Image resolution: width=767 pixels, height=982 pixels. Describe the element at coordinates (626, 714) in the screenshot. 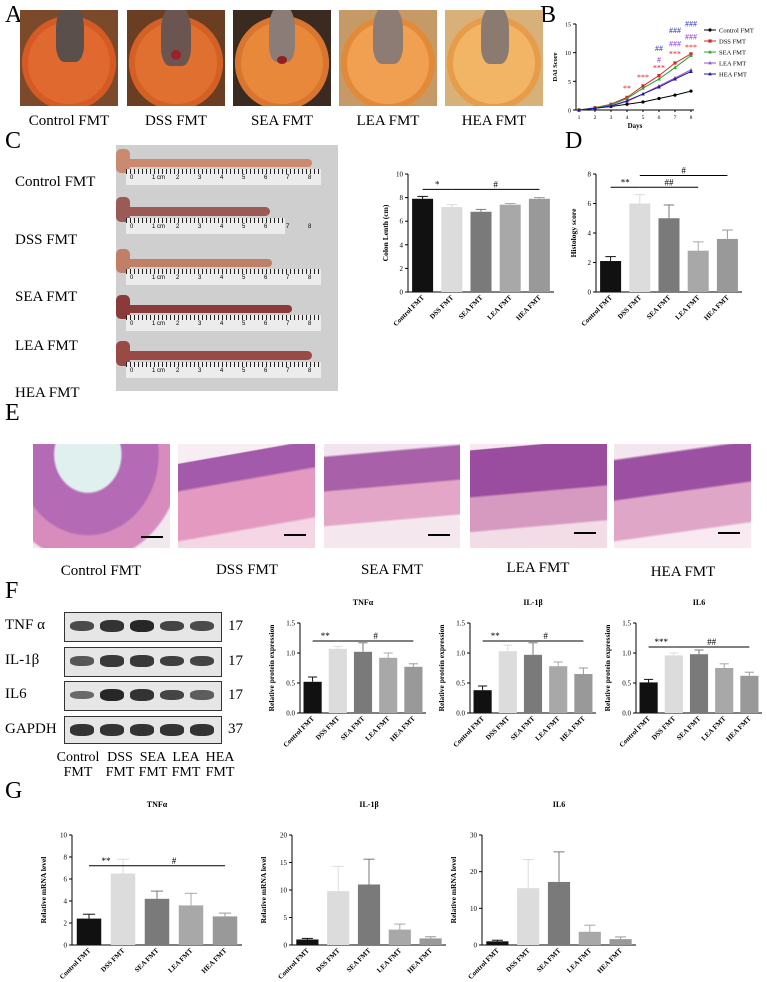

I see `y-tick-label: 0.0` at that location.